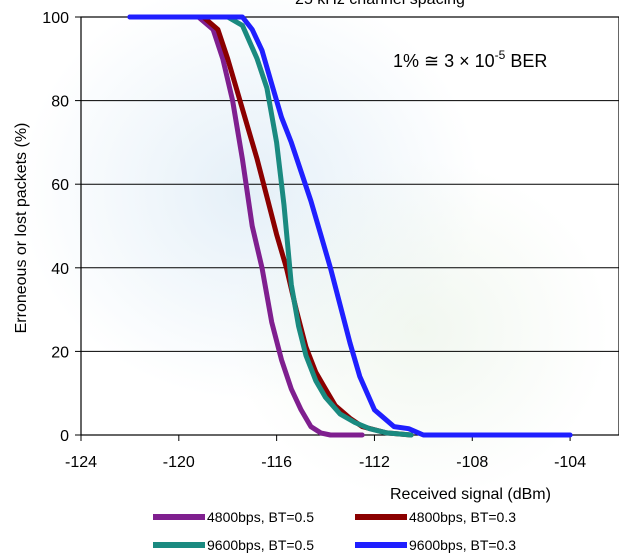 The height and width of the screenshot is (555, 619). I want to click on y-tick-label: 40, so click(60, 269).